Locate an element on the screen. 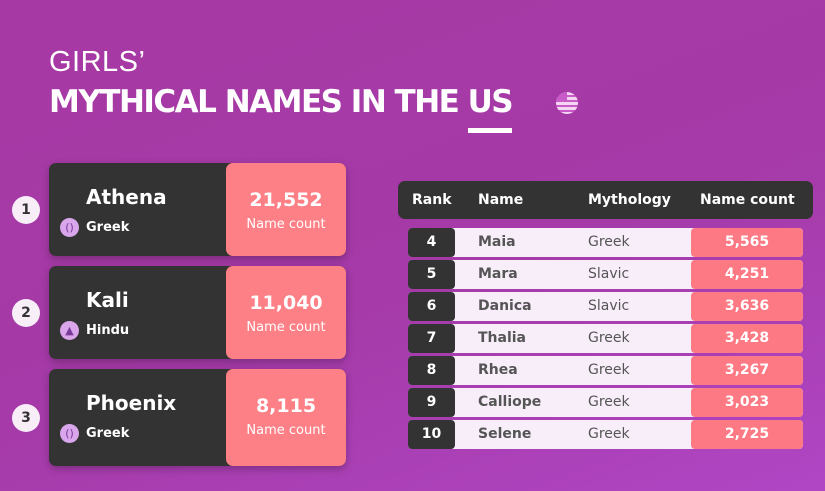 This screenshot has height=491, width=825. card-name: Phoenix is located at coordinates (131, 403).